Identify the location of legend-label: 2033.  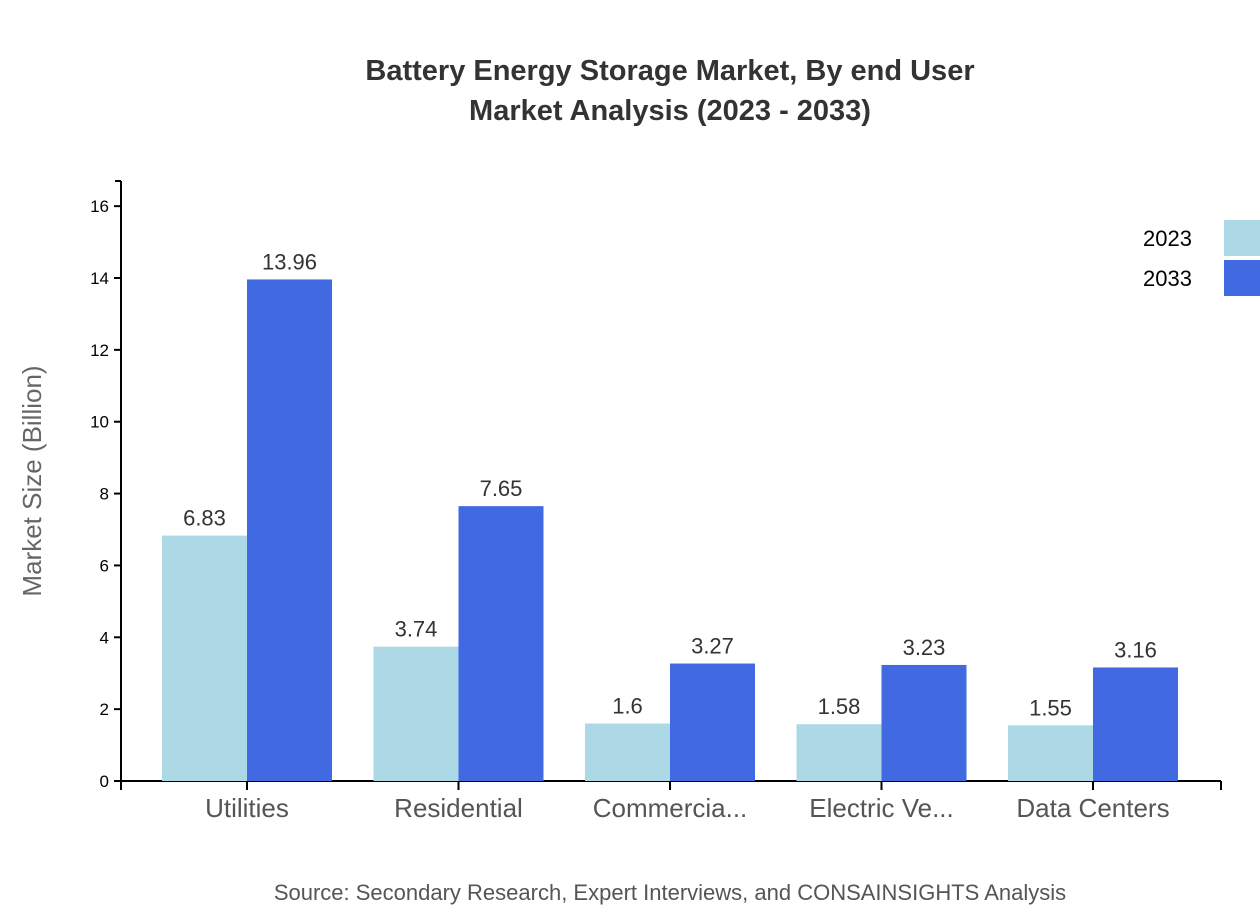
(1167, 278).